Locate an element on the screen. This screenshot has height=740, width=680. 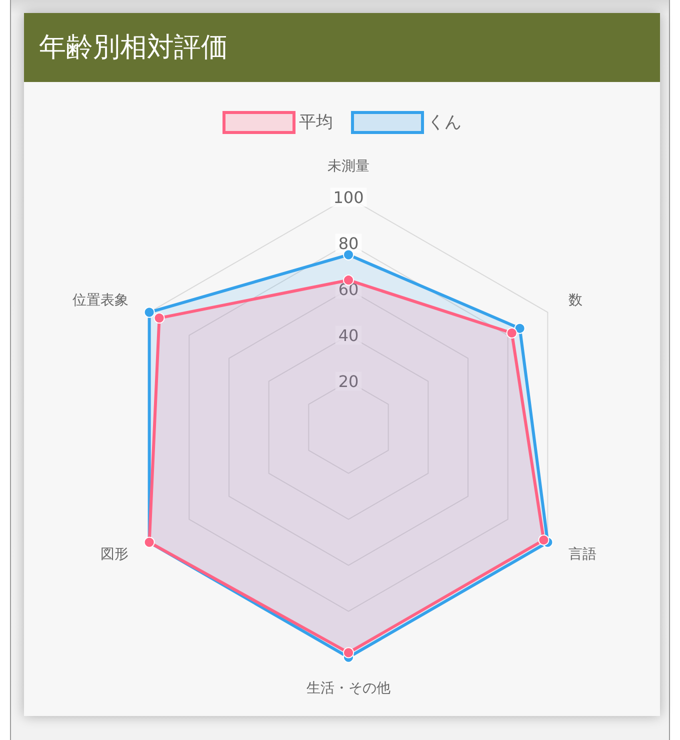
legend-label: くん is located at coordinates (445, 122).